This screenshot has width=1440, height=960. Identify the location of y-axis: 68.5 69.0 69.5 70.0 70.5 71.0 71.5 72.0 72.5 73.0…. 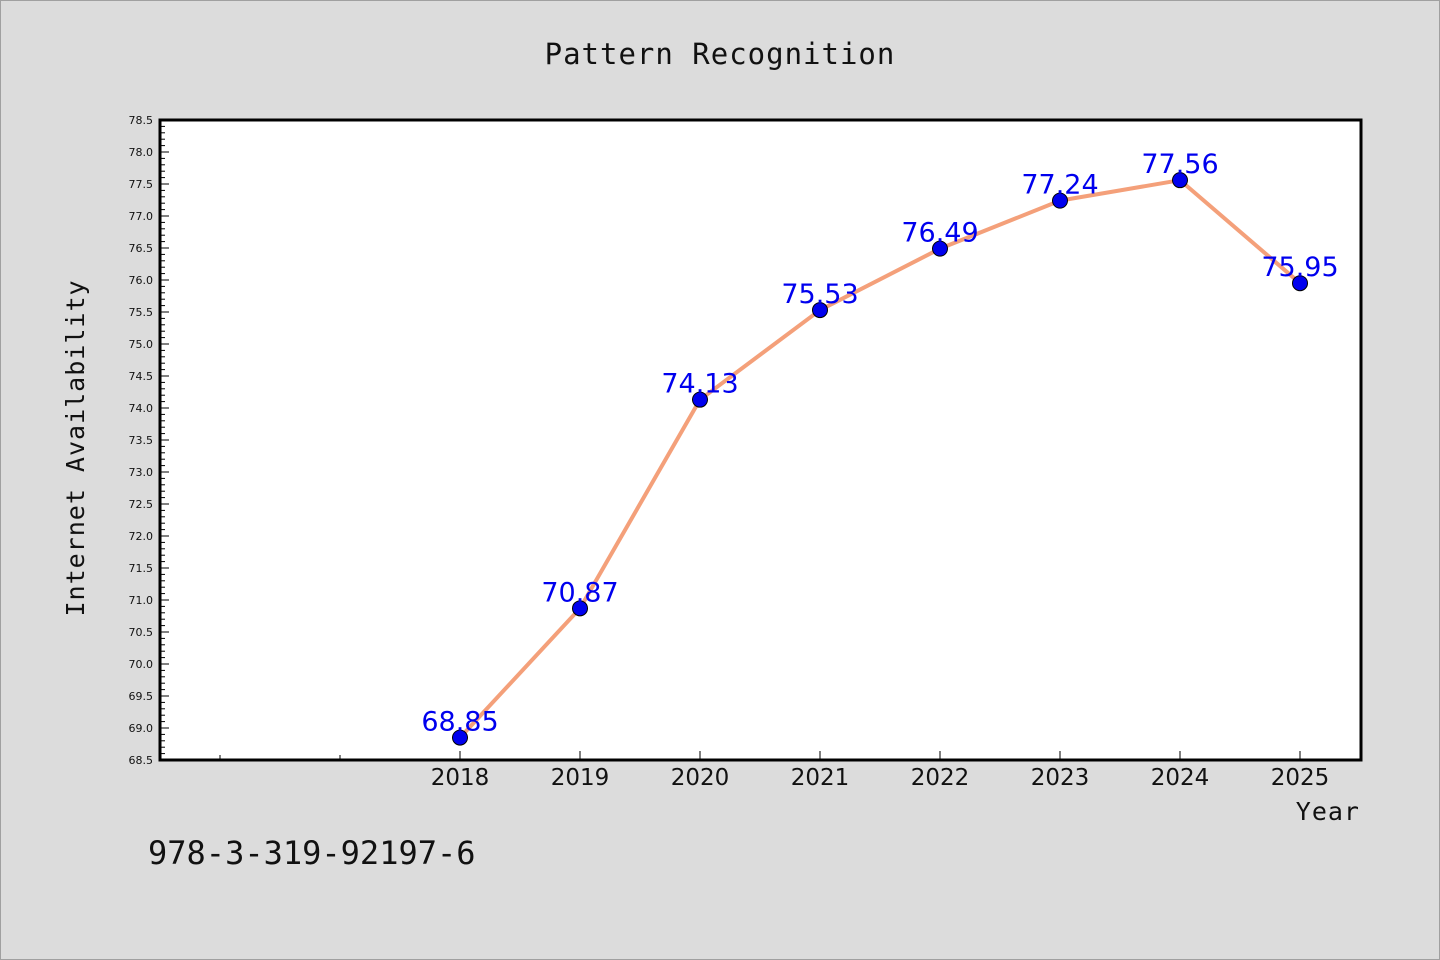
(149, 440).